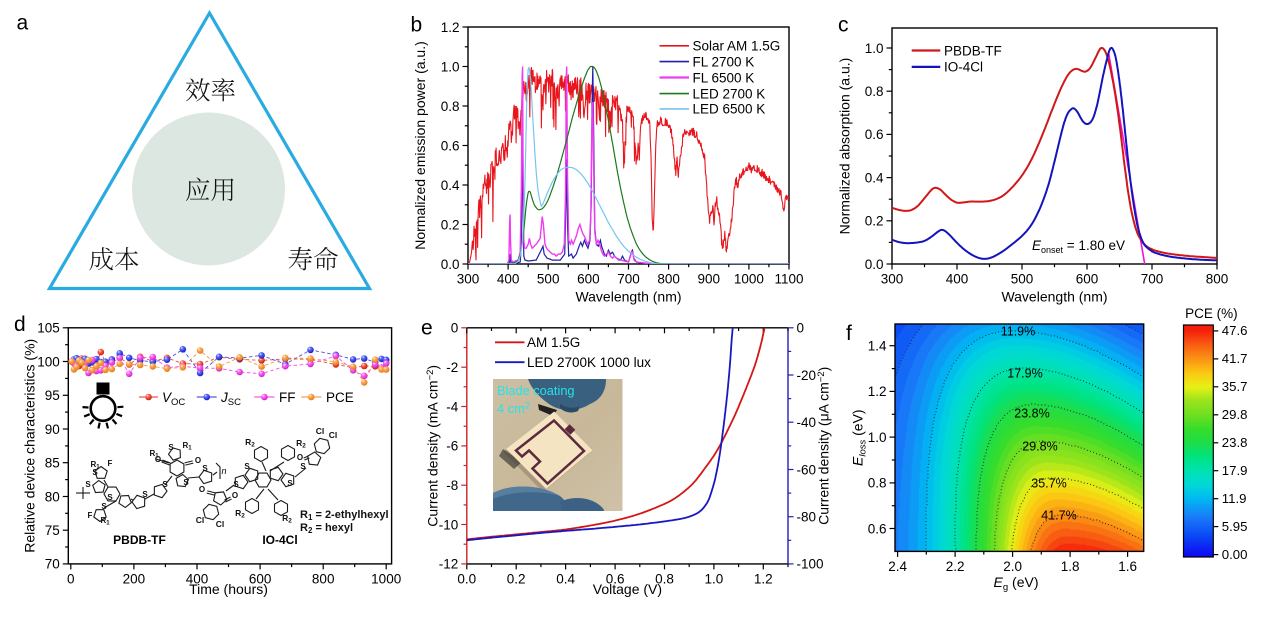 This screenshot has width=1269, height=617. What do you see at coordinates (287, 397) in the screenshot?
I see `svg-text: FF` at bounding box center [287, 397].